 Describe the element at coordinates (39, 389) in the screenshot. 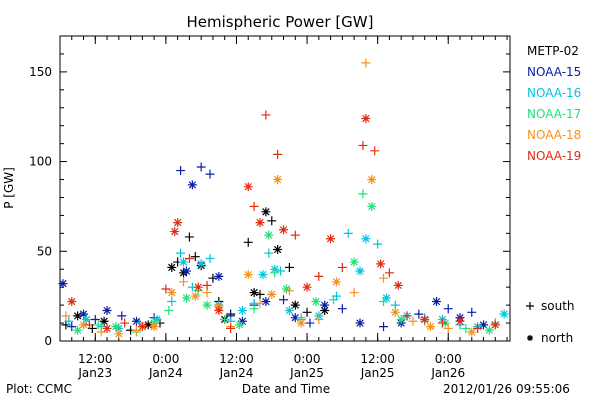

I see `footer-source: Plot: CCMC` at that location.